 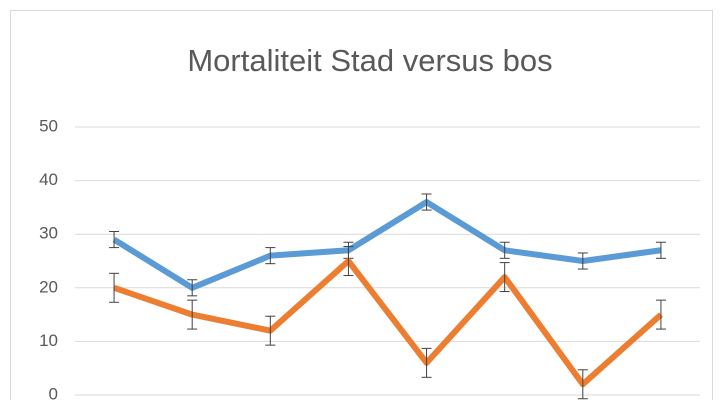 I want to click on y-tick-label: 40, so click(x=48, y=179).